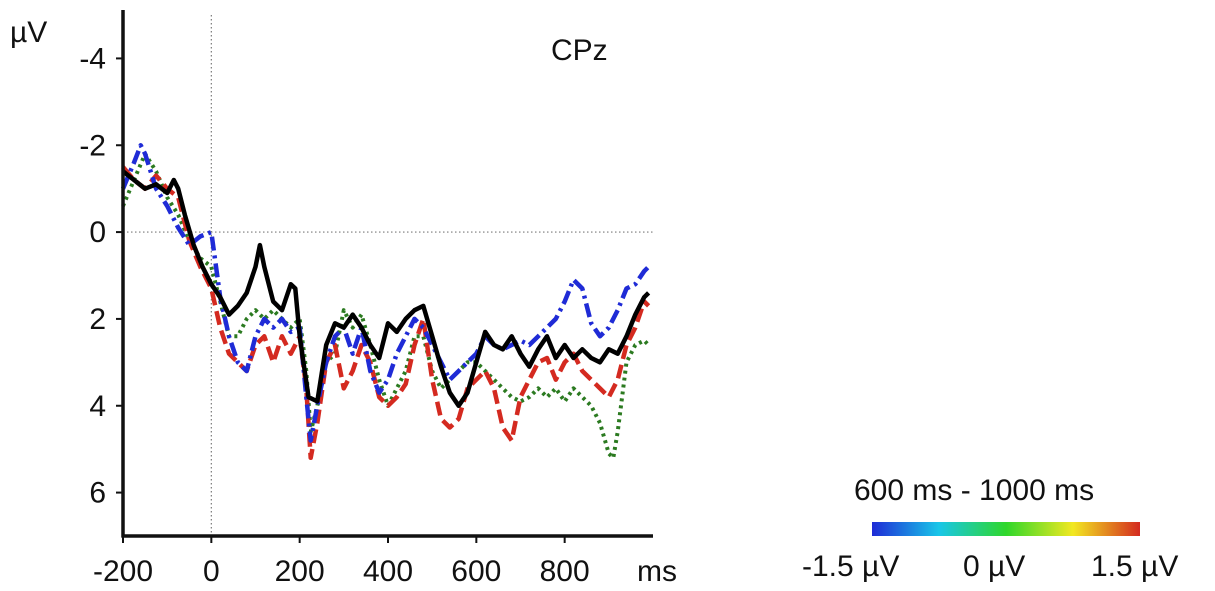 Image resolution: width=1215 pixels, height=591 pixels. Describe the element at coordinates (211, 571) in the screenshot. I see `x-tick-label: 0` at that location.